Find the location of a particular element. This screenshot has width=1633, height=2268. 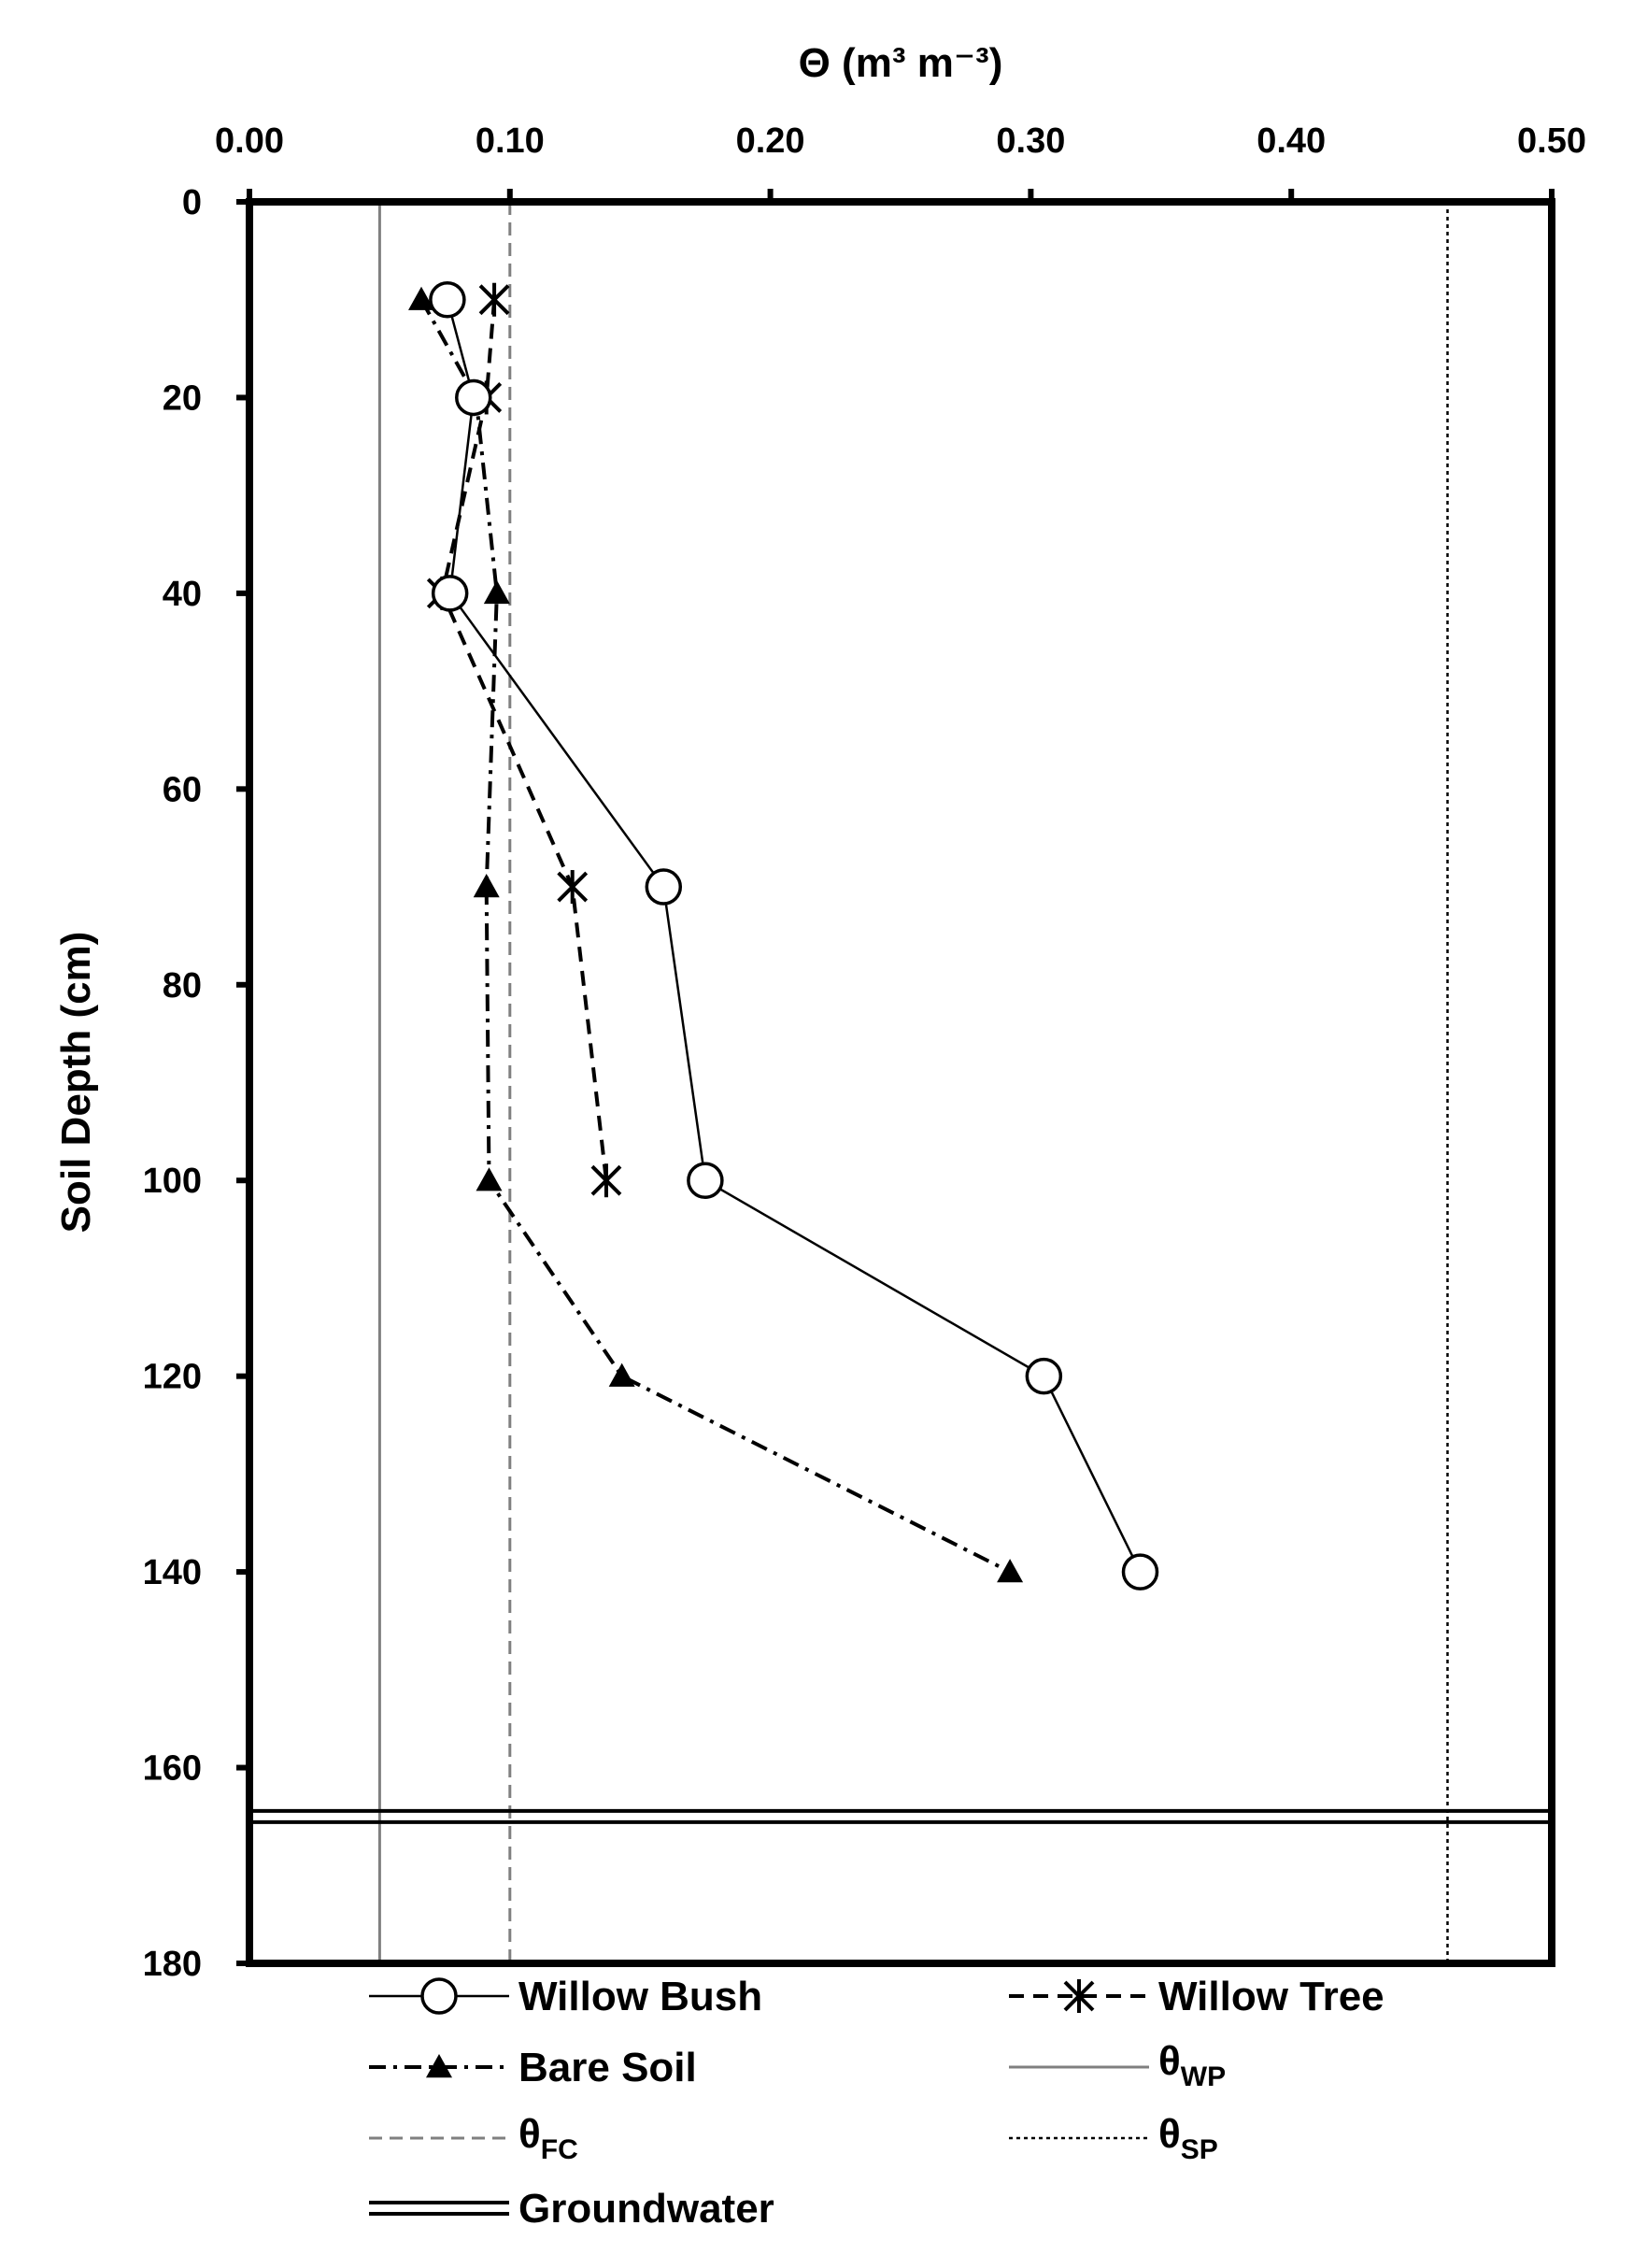

legend-label-willow-tree: Willow Tree is located at coordinates (1271, 1996).